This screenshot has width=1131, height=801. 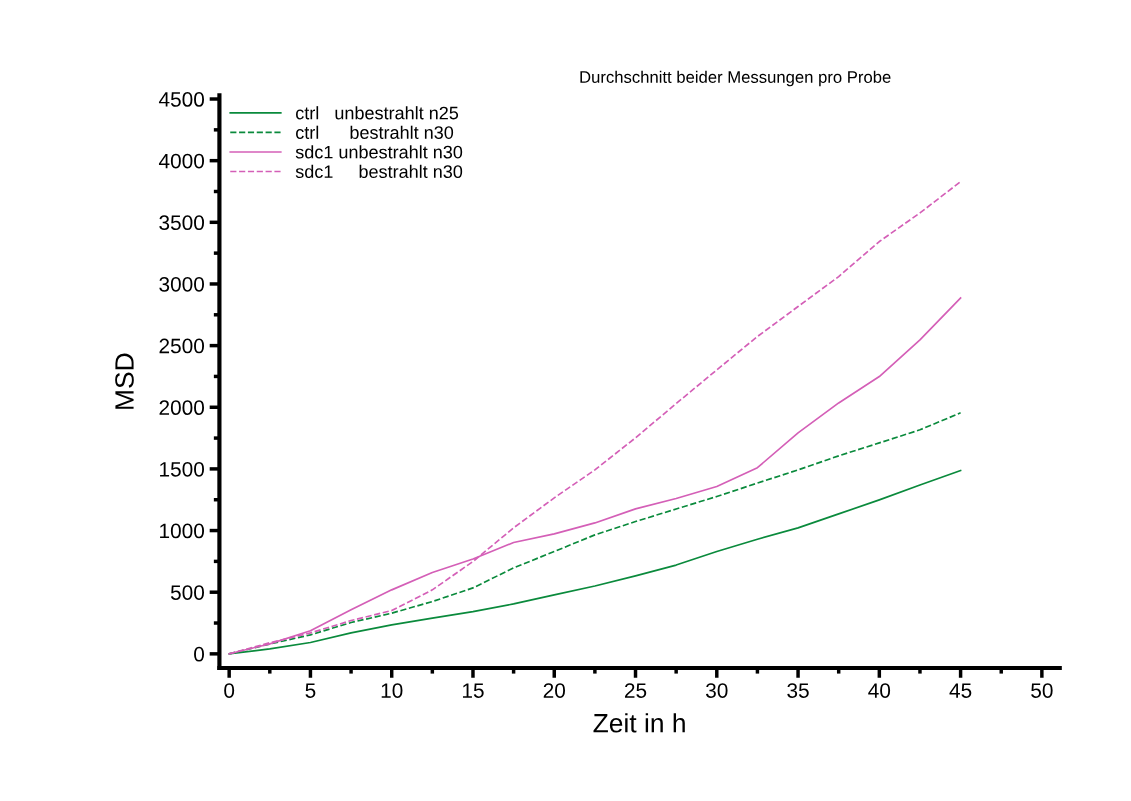 What do you see at coordinates (635, 690) in the screenshot?
I see `x-tick-label: 25` at bounding box center [635, 690].